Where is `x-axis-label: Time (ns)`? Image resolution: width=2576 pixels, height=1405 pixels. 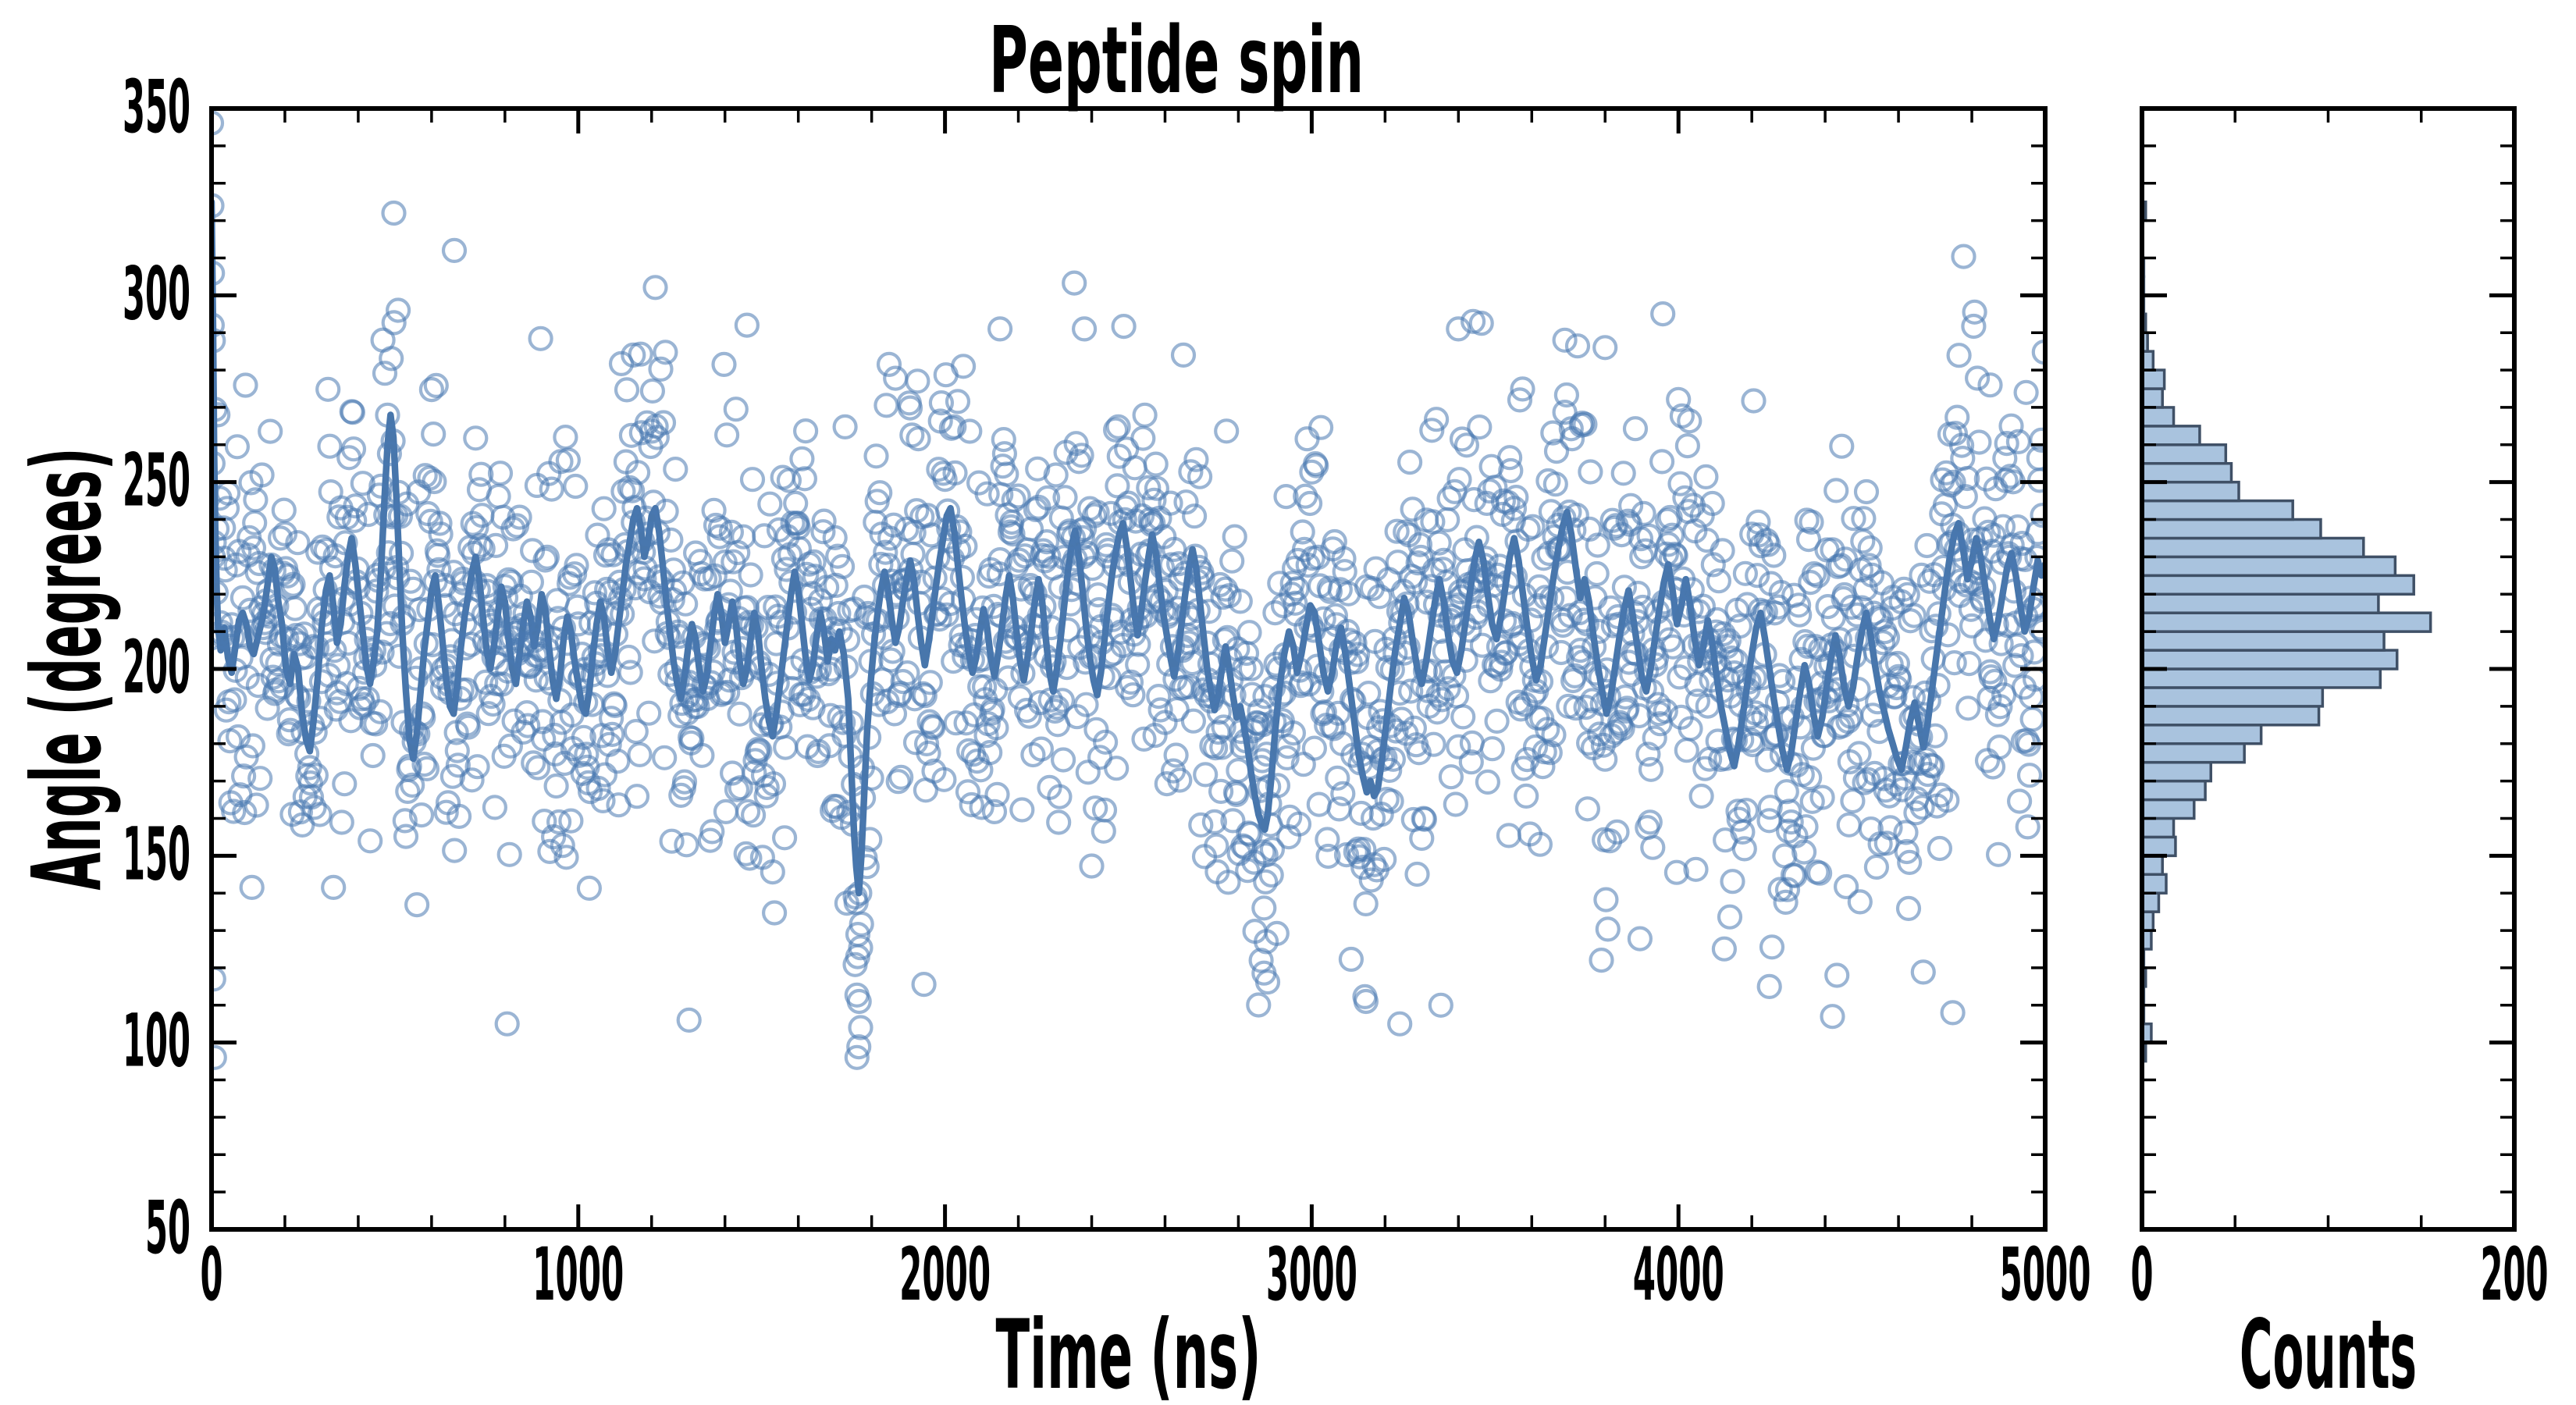
x-axis-label: Time (ns) is located at coordinates (1128, 1353).